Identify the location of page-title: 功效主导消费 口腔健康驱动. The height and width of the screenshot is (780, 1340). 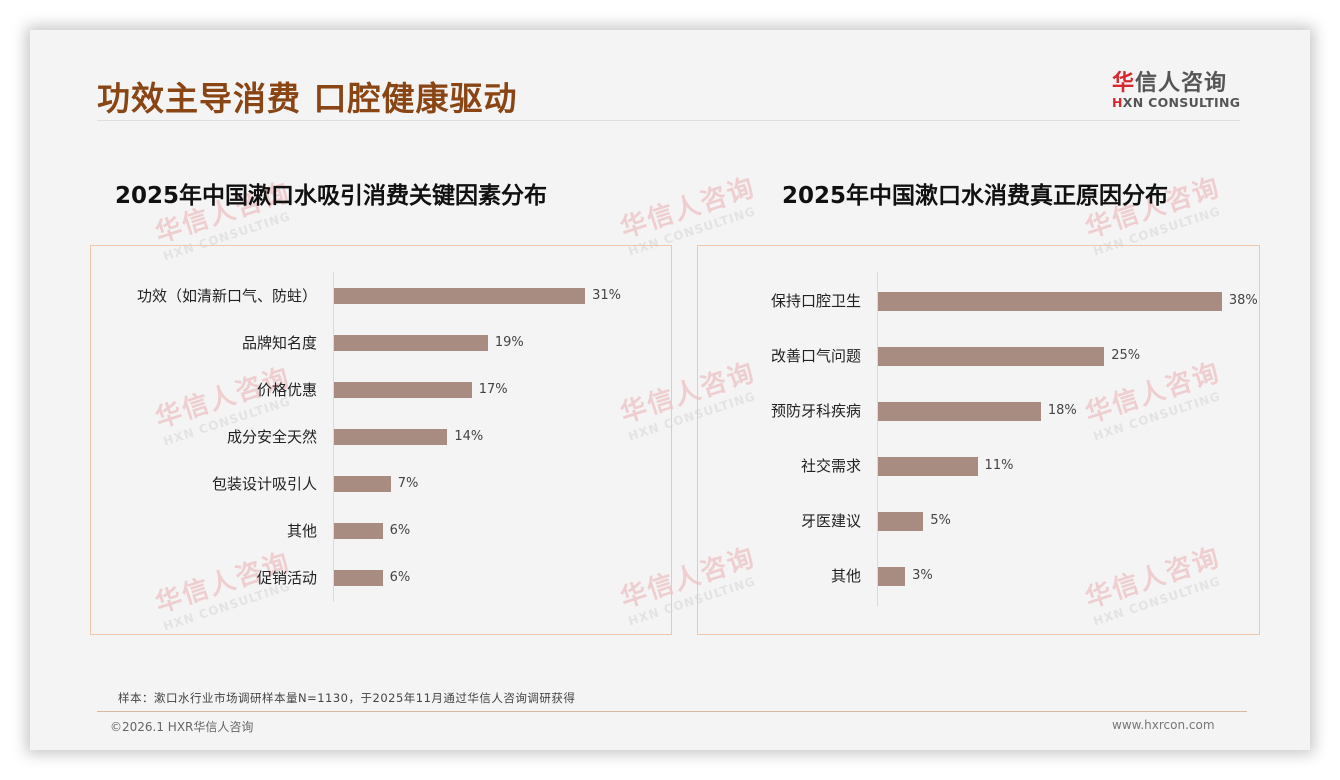
(307, 98).